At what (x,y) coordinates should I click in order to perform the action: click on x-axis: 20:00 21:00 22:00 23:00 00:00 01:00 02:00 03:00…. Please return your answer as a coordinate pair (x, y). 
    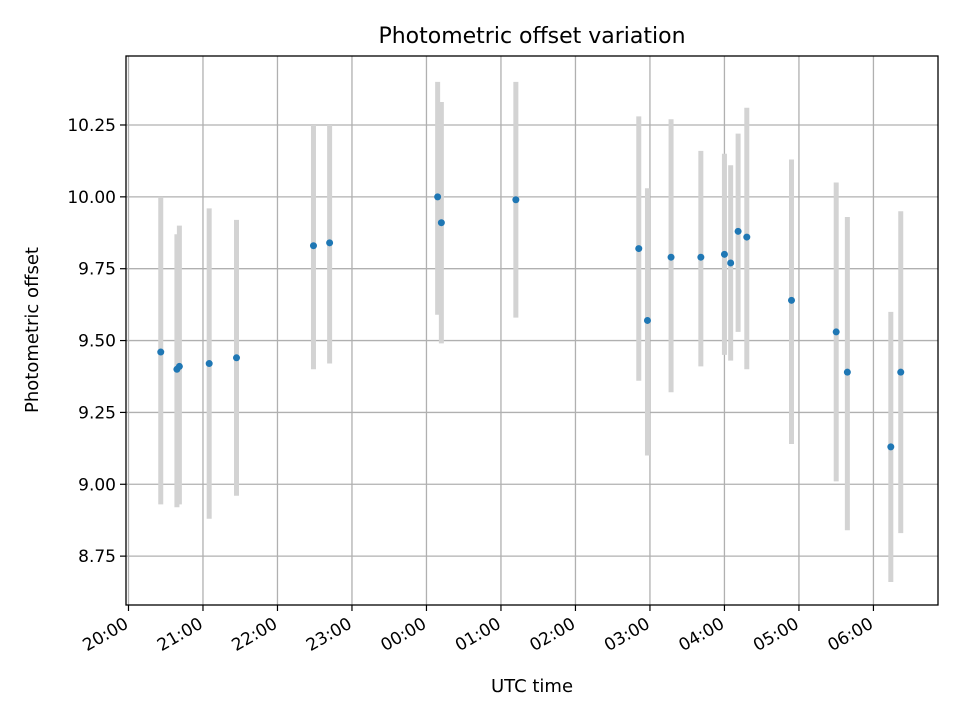
    Looking at the image, I should click on (478, 630).